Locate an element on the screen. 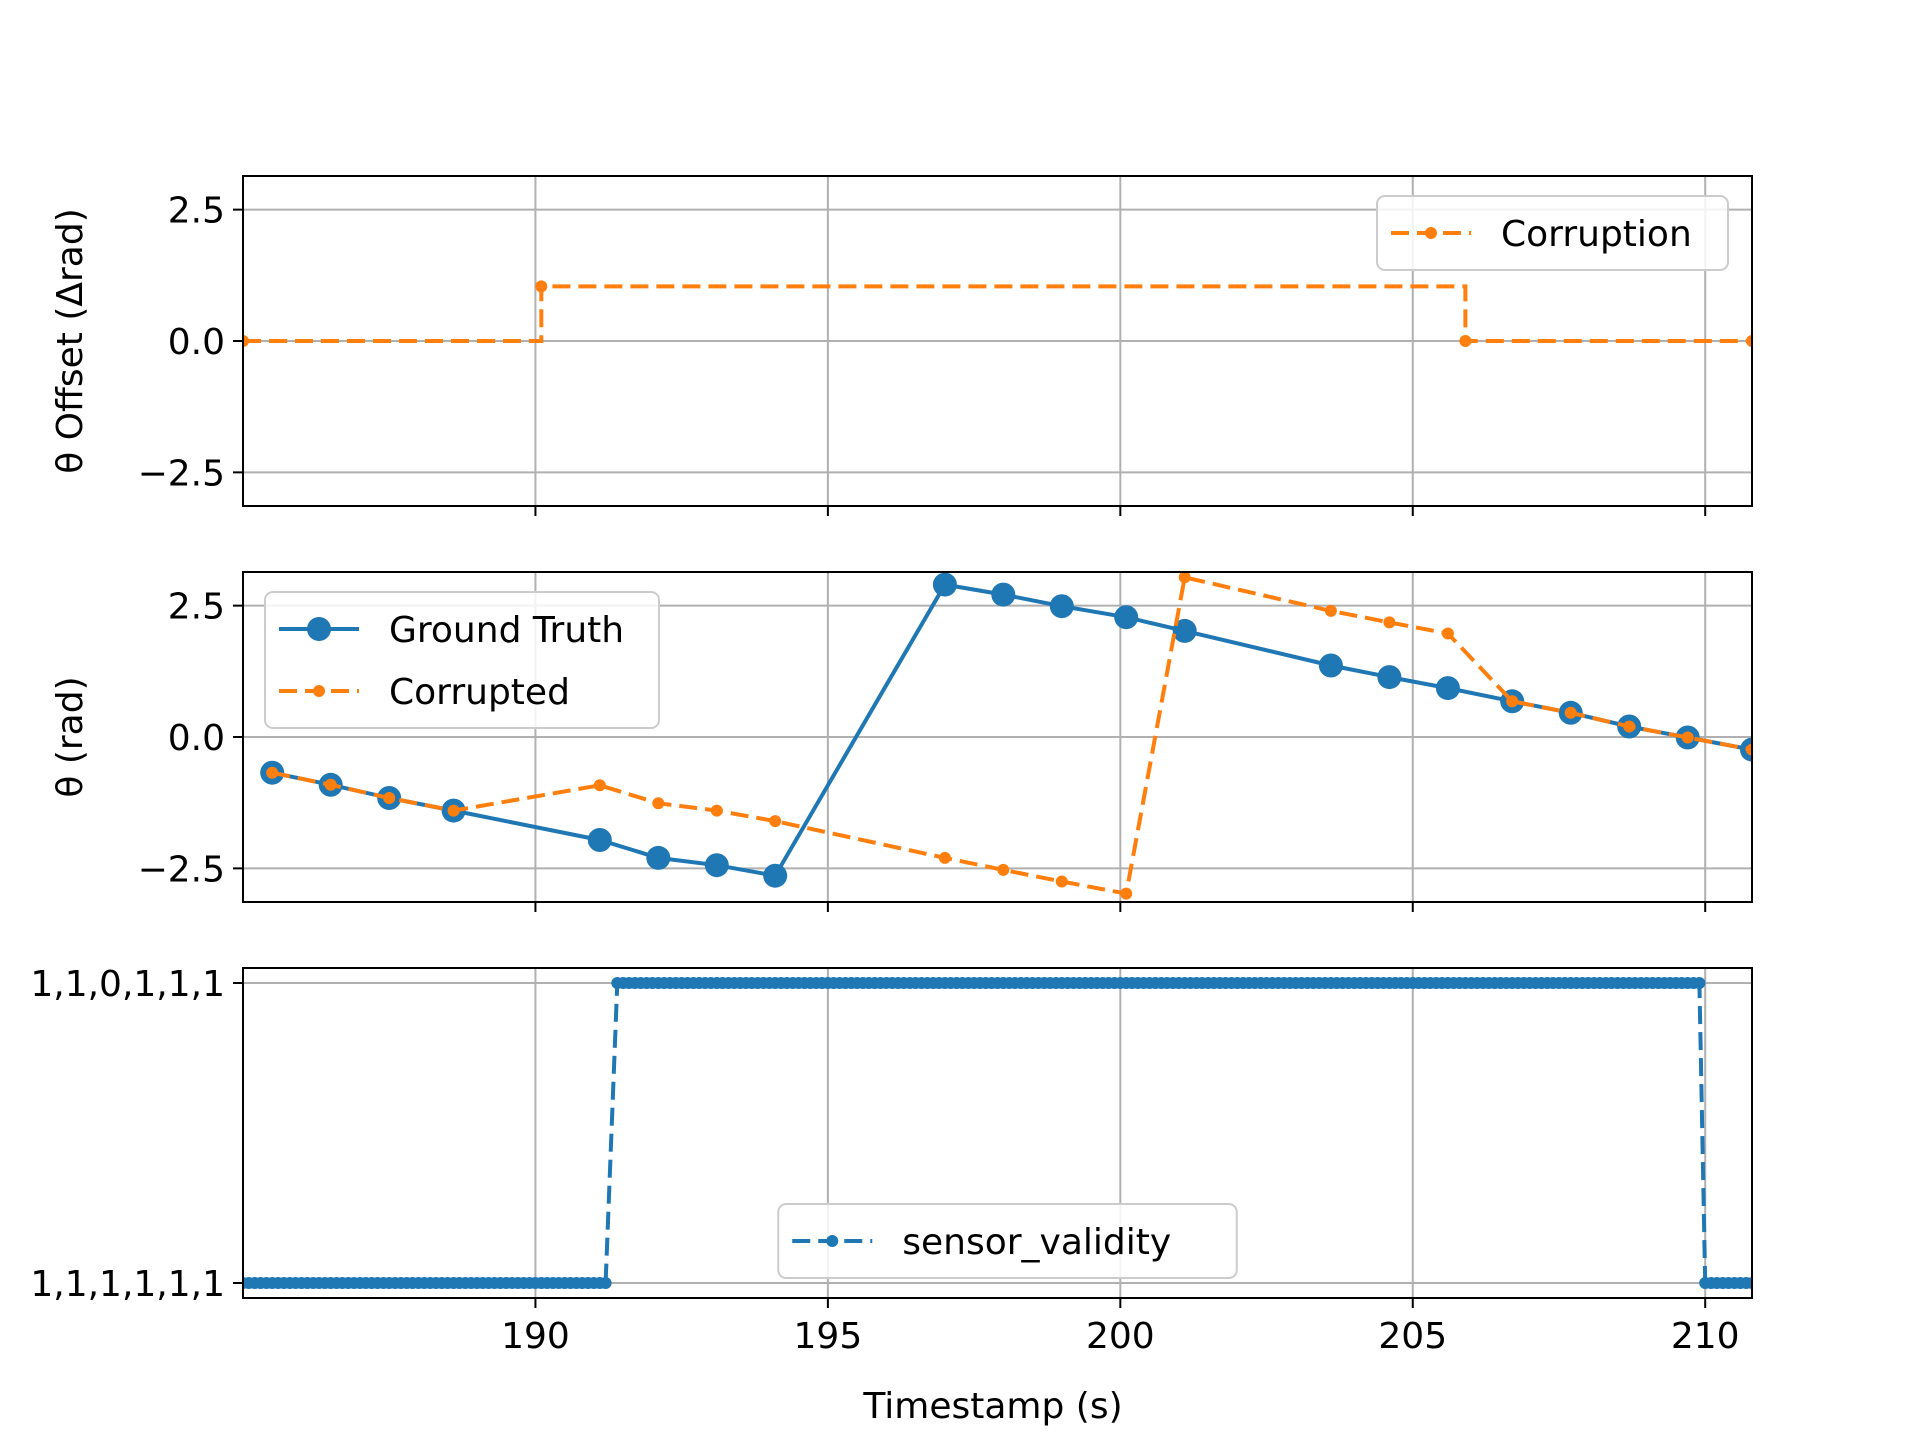 Image resolution: width=1920 pixels, height=1440 pixels. data-point-Ground Truth-11 is located at coordinates (1126, 617).